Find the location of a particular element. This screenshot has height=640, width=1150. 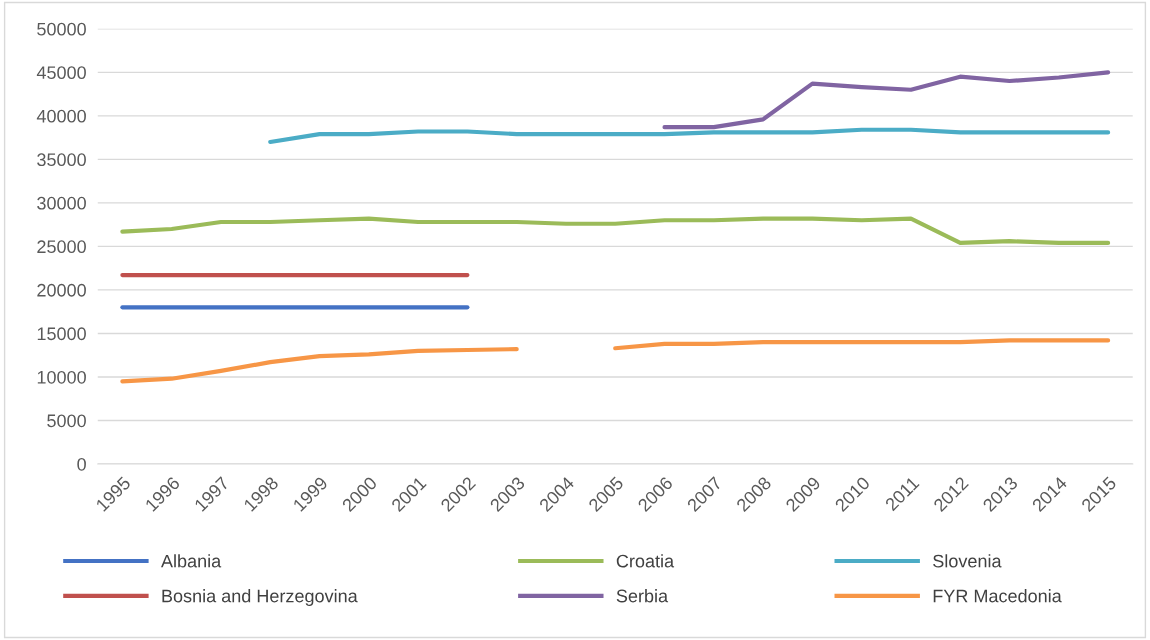

y-tick-label: 10000 is located at coordinates (61, 377).